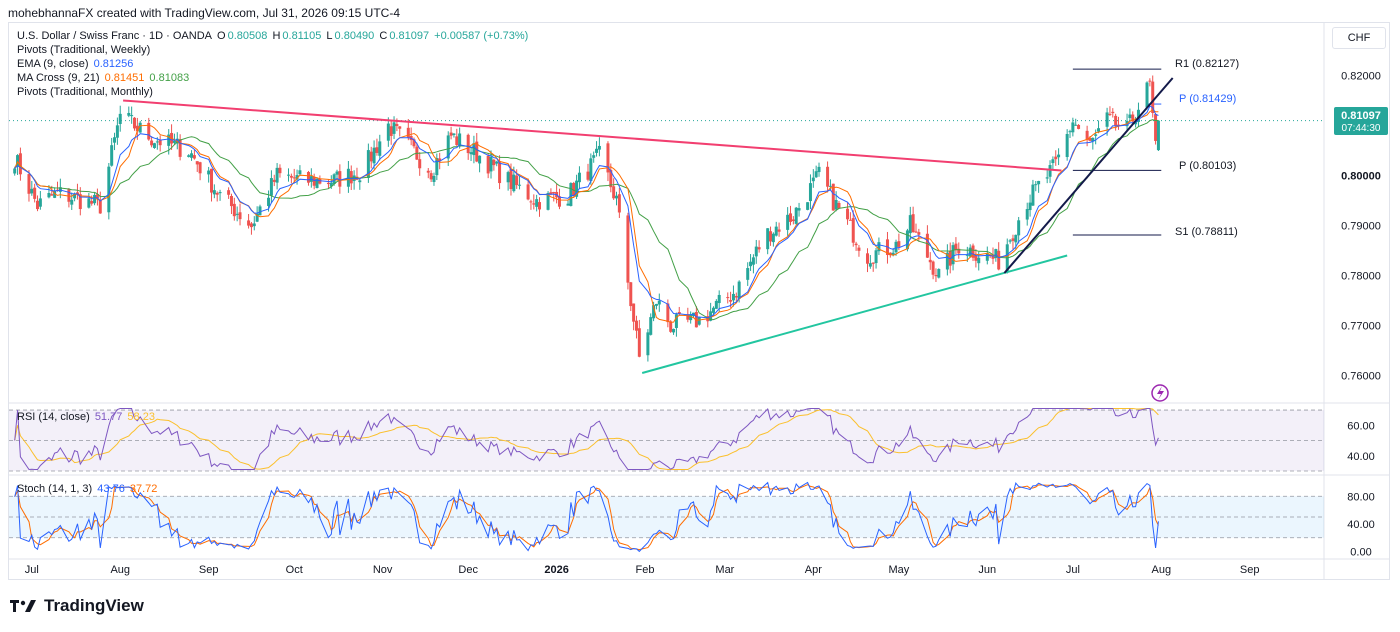 The width and height of the screenshot is (1400, 632). What do you see at coordinates (88, 489) in the screenshot?
I see `stoch-legend: Stoch (14, 1, 3) 43.76 37.72` at bounding box center [88, 489].